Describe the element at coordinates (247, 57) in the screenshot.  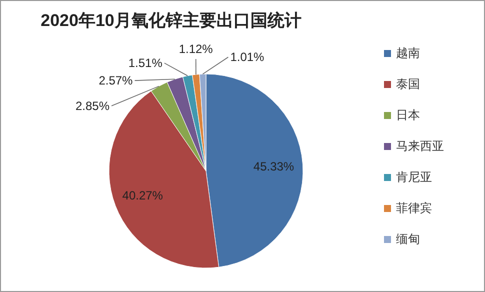
I see `data-label: 1.01%` at that location.